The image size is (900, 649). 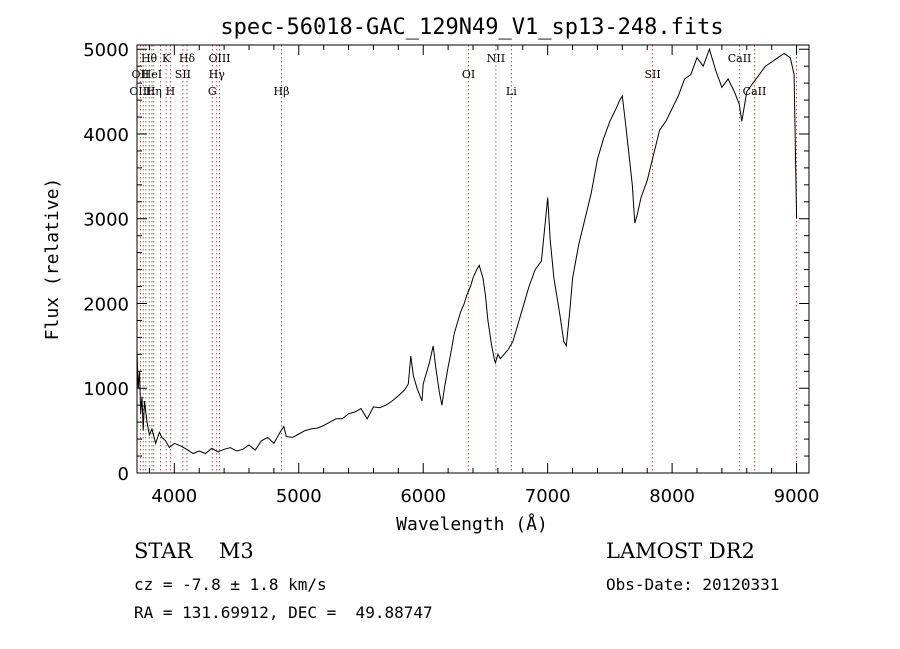 I want to click on x-tick-label: 8000, so click(x=672, y=496).